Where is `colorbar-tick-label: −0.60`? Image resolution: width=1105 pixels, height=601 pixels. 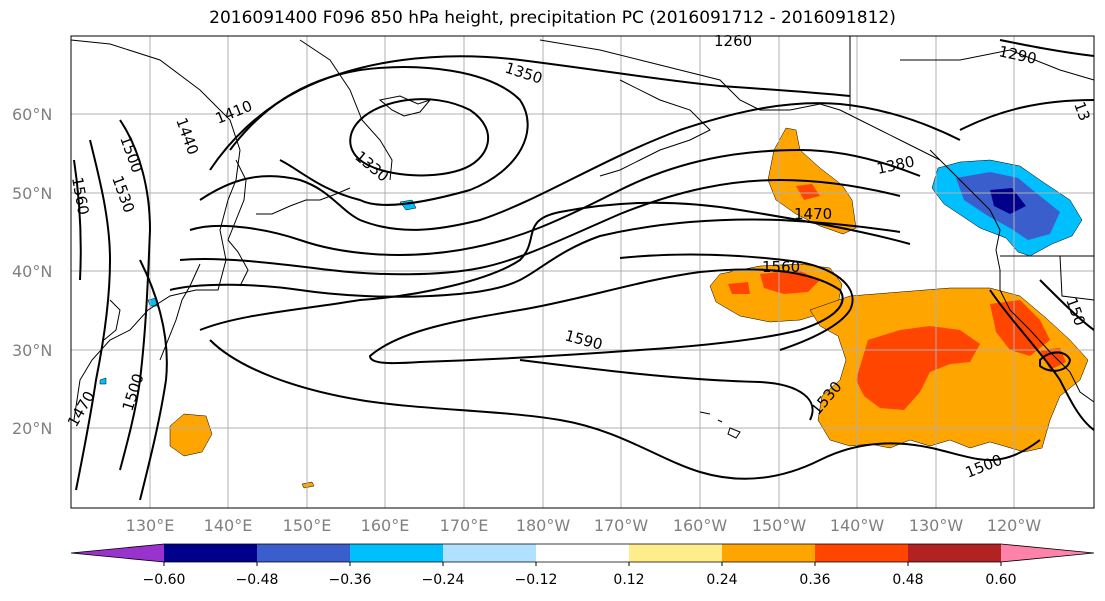
colorbar-tick-label: −0.60 is located at coordinates (164, 580).